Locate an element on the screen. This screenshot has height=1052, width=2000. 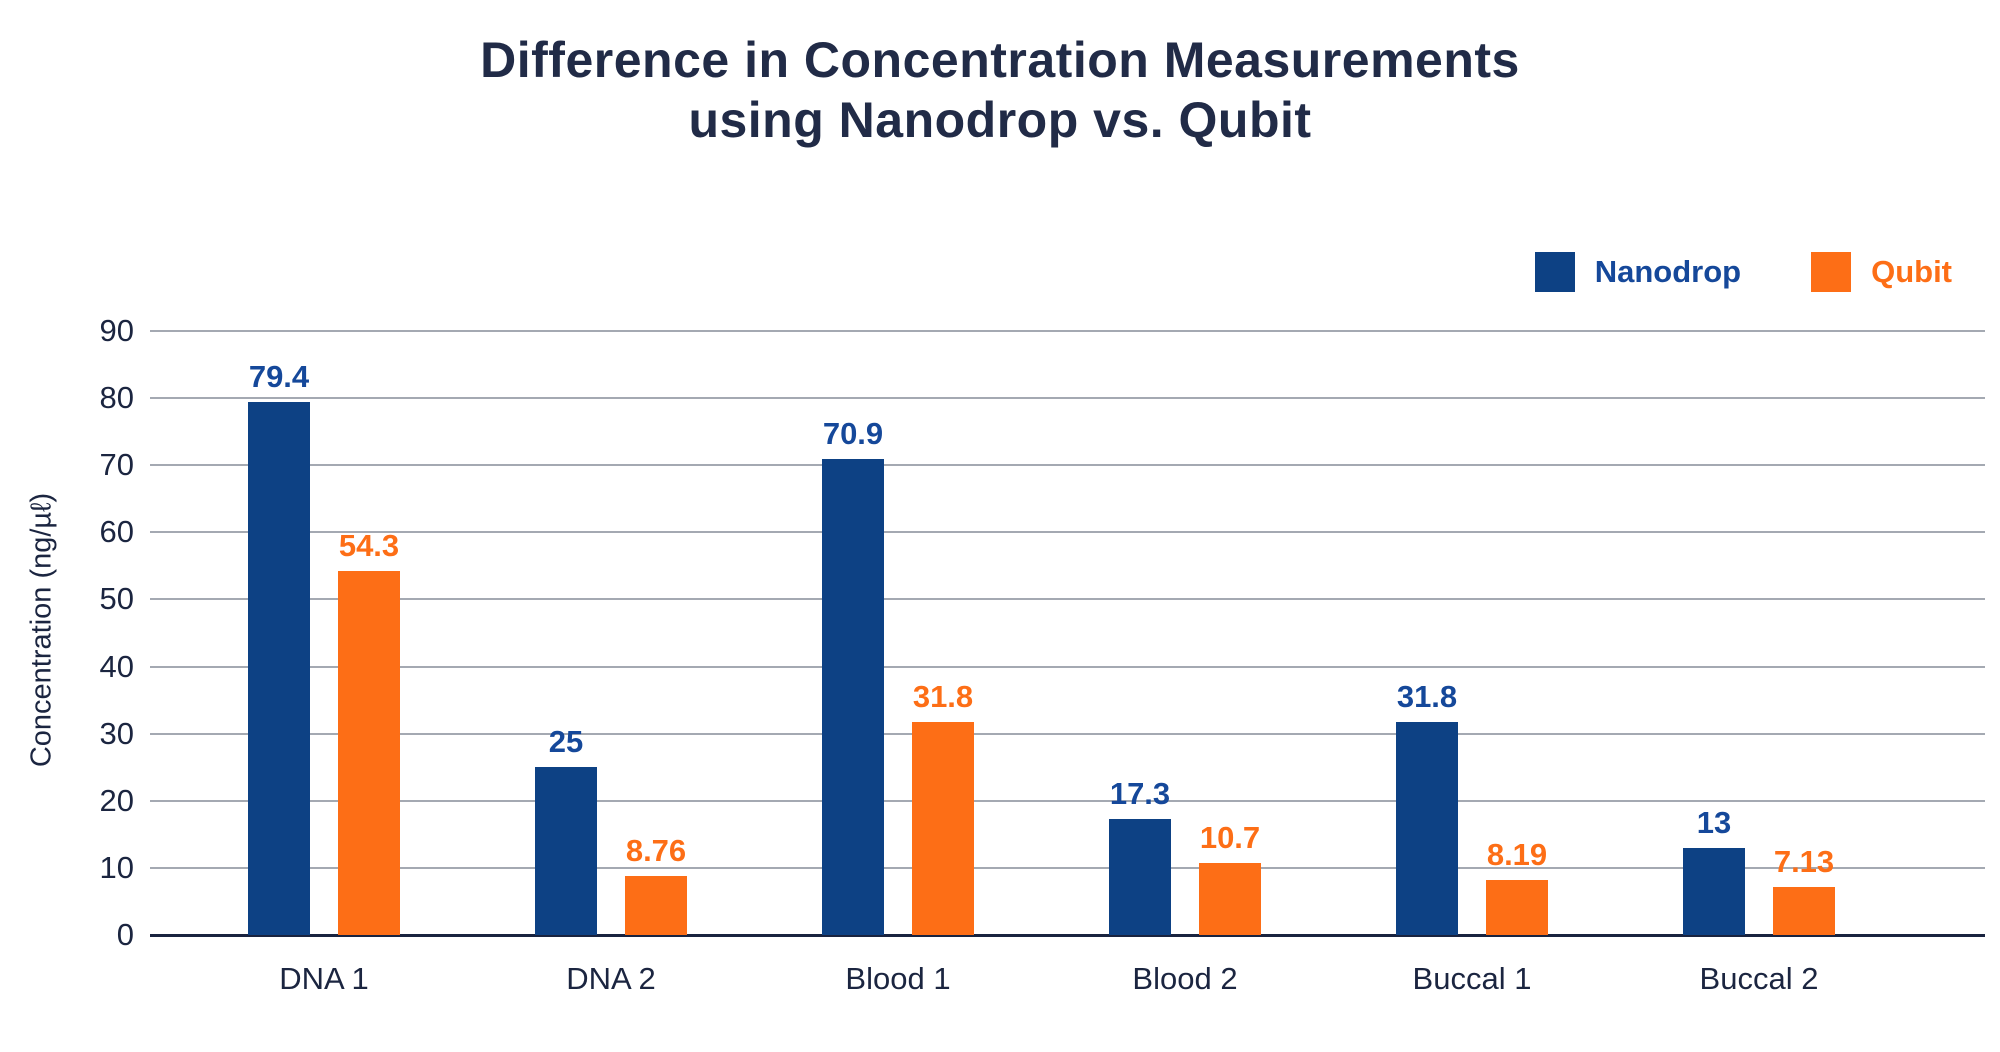
y-tick-label-0: 0 is located at coordinates (125, 934).